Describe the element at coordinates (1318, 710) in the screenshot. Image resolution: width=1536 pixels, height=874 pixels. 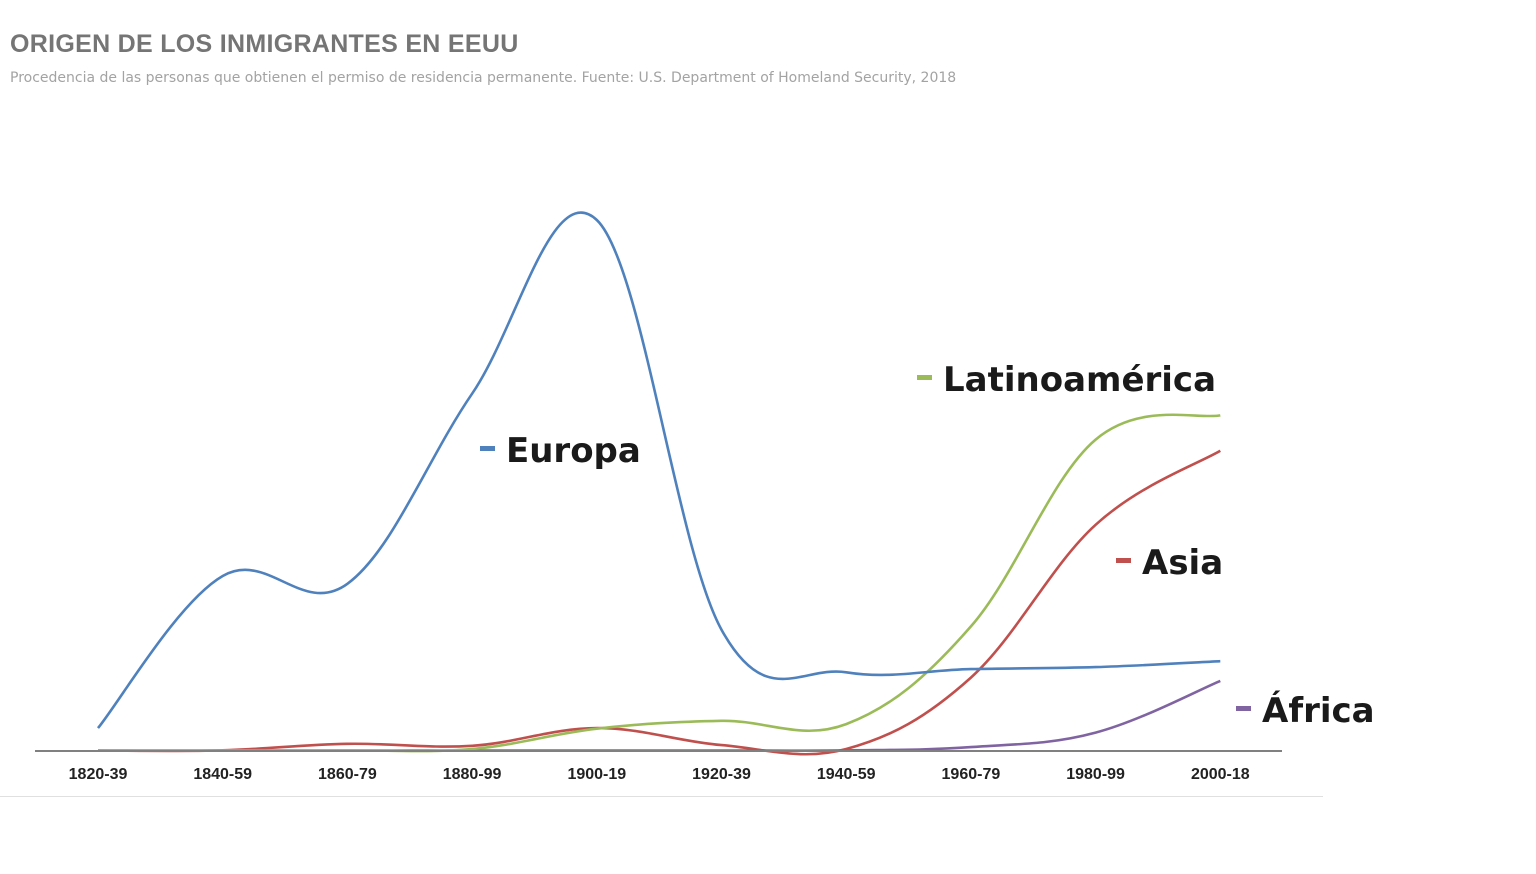
I see `legend-label-text: África` at that location.